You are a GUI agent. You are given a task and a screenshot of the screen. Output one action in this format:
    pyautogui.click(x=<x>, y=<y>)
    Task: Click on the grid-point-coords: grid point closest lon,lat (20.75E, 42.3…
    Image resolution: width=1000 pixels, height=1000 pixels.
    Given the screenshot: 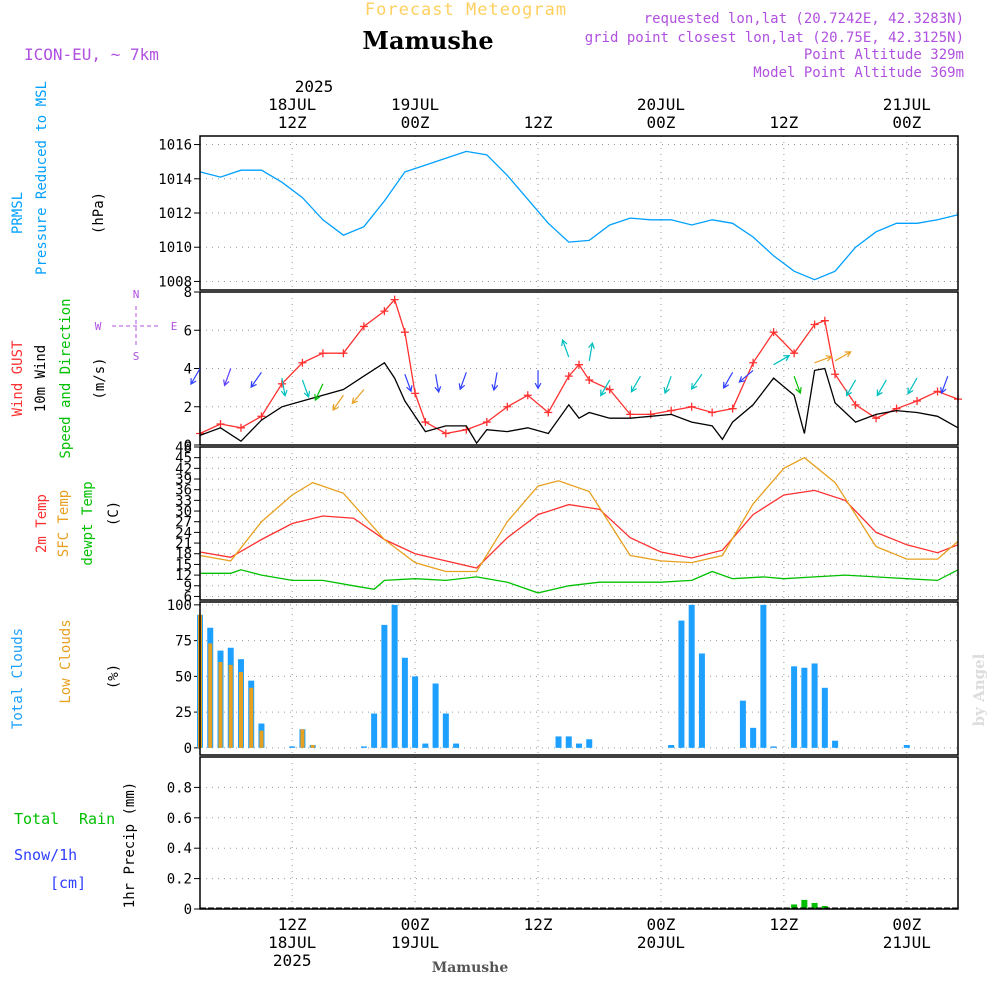 What is the action you would take?
    pyautogui.click(x=774, y=38)
    